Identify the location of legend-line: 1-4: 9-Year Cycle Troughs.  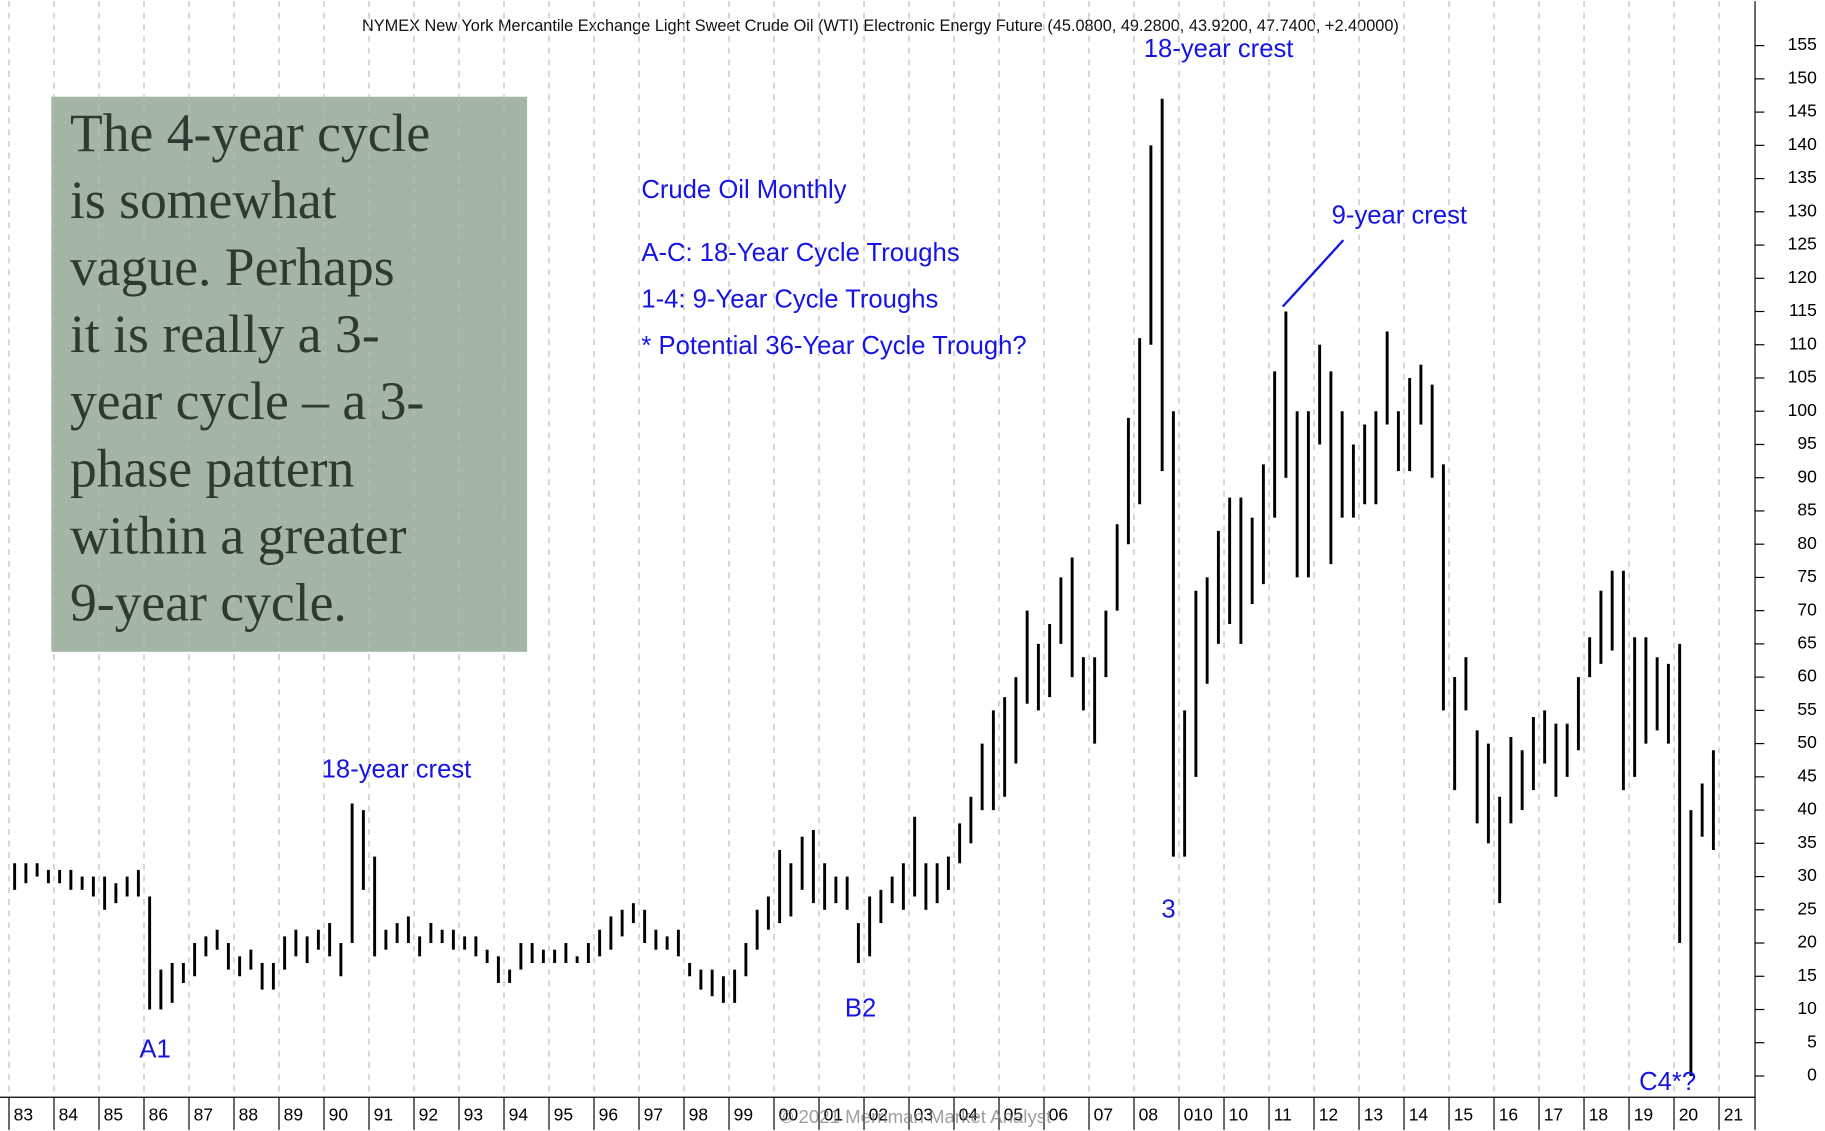
(789, 300).